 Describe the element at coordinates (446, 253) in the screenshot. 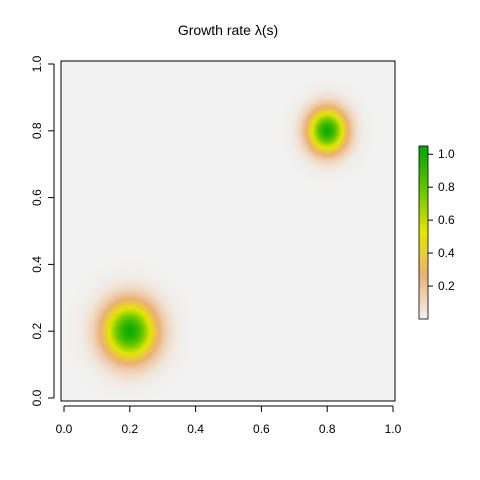

I see `colorbar-tick-label: 0.4` at that location.